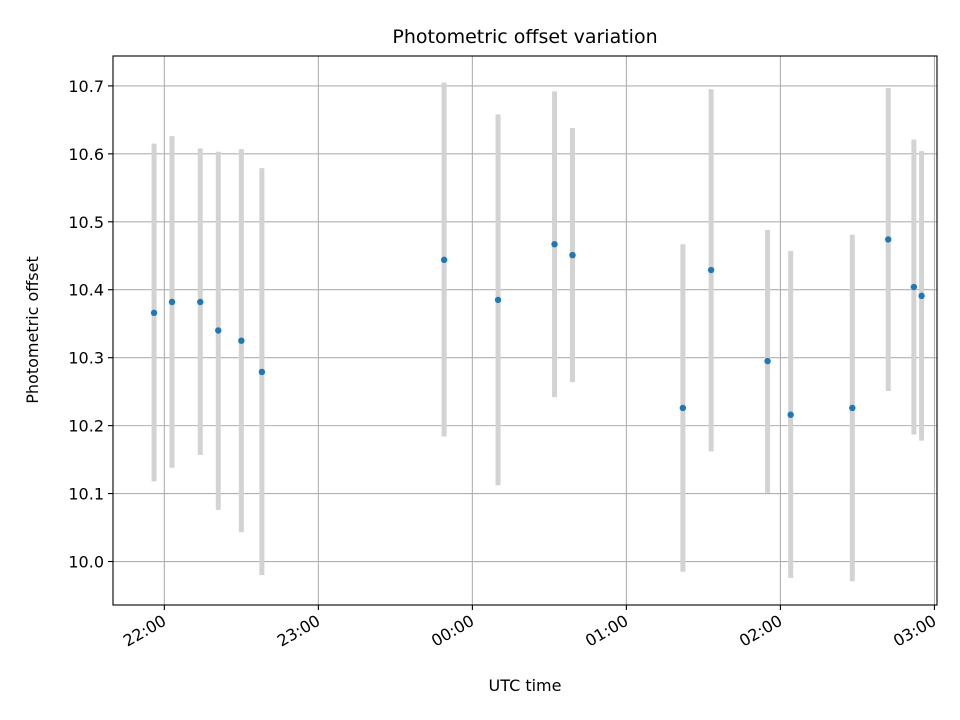  What do you see at coordinates (86, 222) in the screenshot?
I see `y-tick-label: 10.5` at bounding box center [86, 222].